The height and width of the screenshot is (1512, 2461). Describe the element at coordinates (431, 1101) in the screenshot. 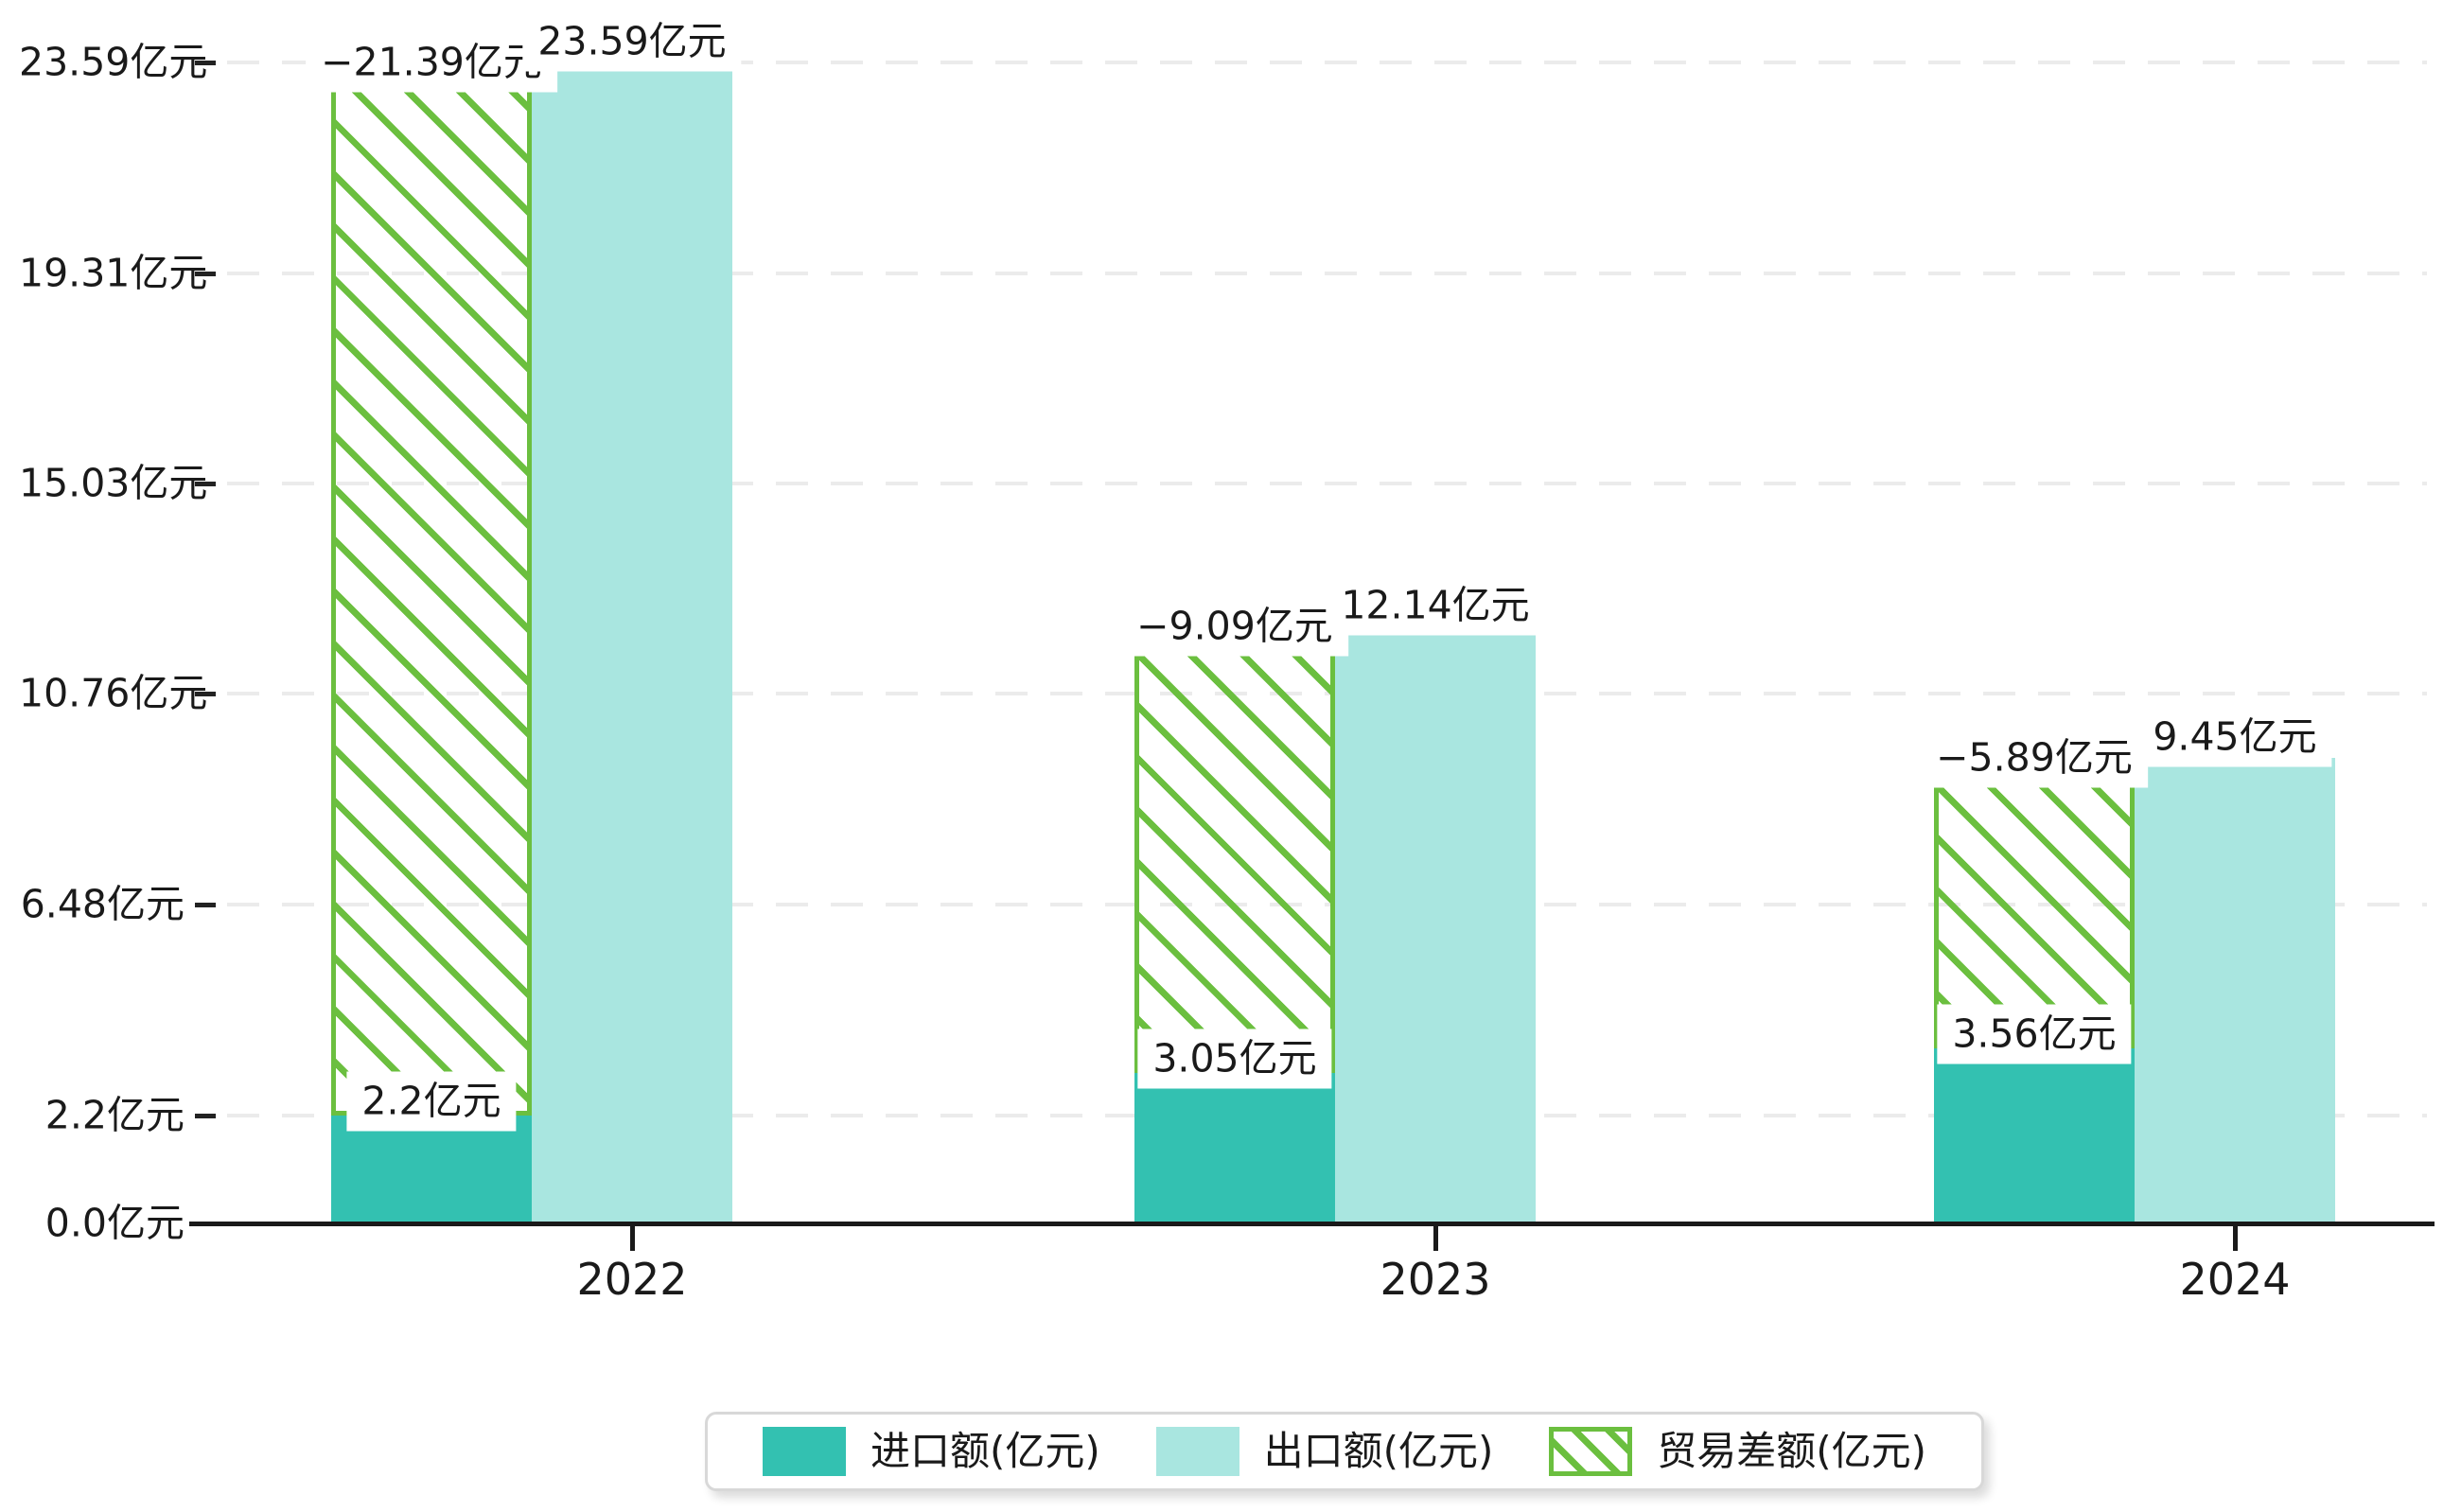

I see `import-value-label: 2.2亿元` at that location.